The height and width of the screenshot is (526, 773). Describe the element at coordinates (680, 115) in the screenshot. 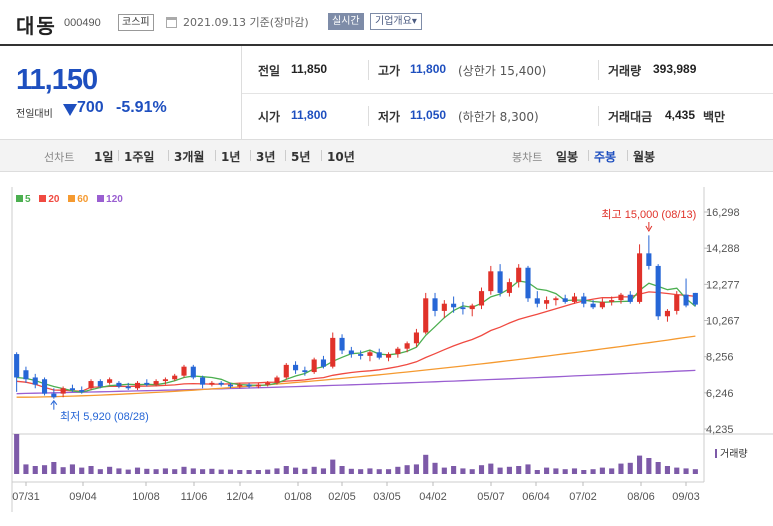

I see `amount-value: 4,435` at that location.